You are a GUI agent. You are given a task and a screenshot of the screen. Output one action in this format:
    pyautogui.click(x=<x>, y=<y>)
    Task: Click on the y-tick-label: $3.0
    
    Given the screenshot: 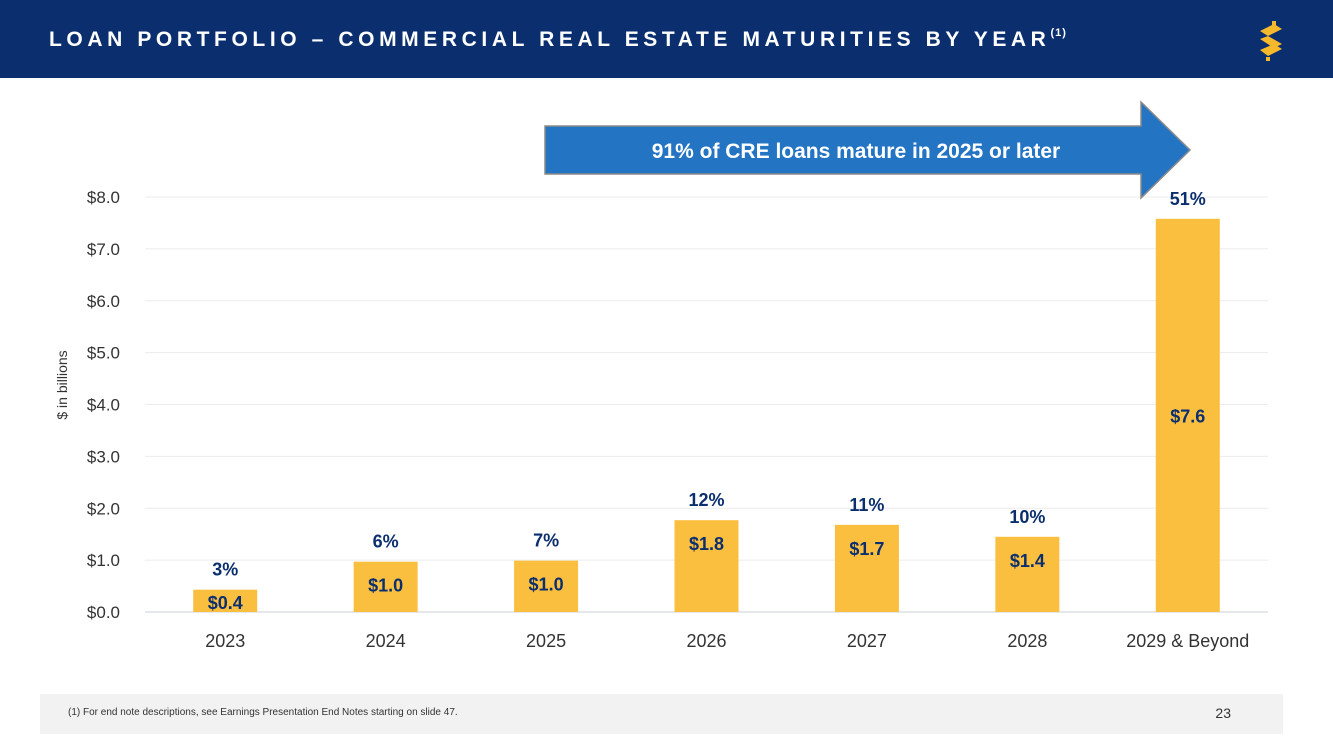 What is the action you would take?
    pyautogui.click(x=103, y=456)
    